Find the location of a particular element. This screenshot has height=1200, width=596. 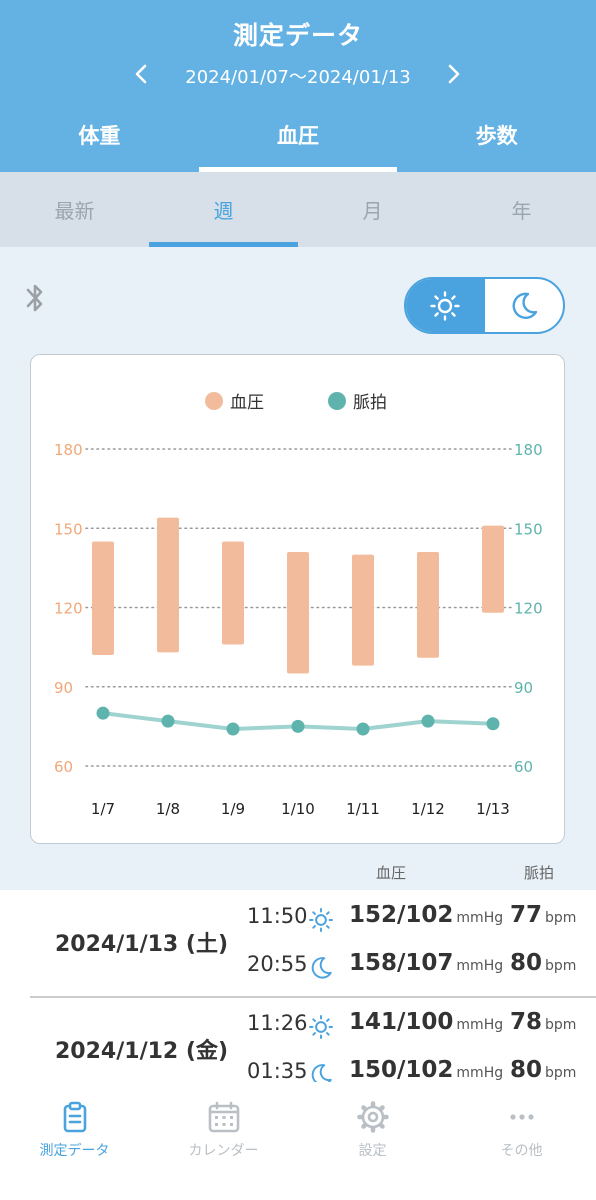

clipboard-icon is located at coordinates (74, 1117).